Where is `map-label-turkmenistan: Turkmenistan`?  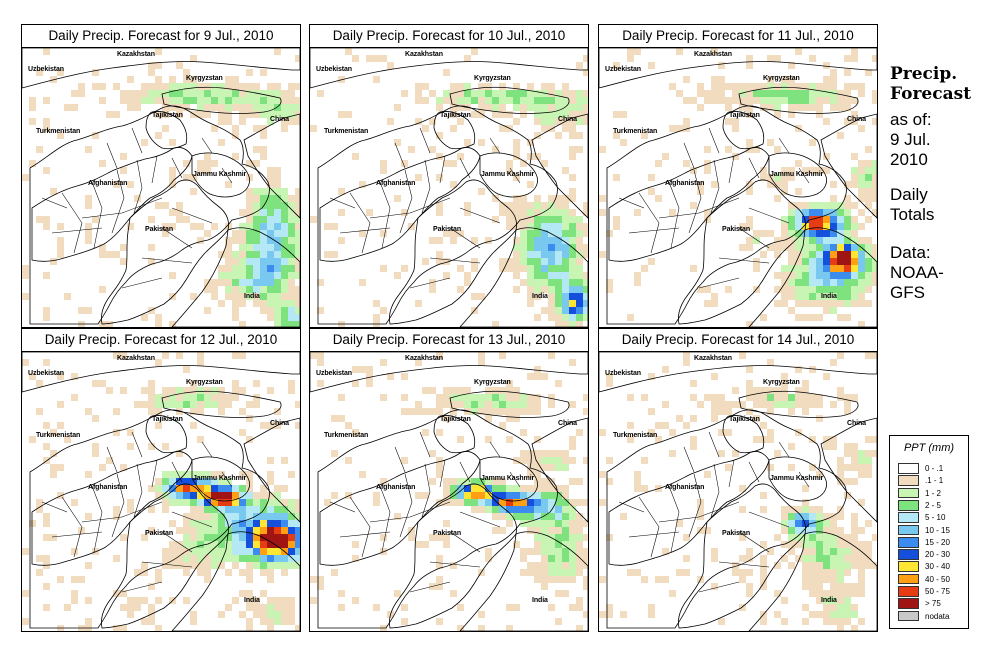
map-label-turkmenistan: Turkmenistan is located at coordinates (58, 131).